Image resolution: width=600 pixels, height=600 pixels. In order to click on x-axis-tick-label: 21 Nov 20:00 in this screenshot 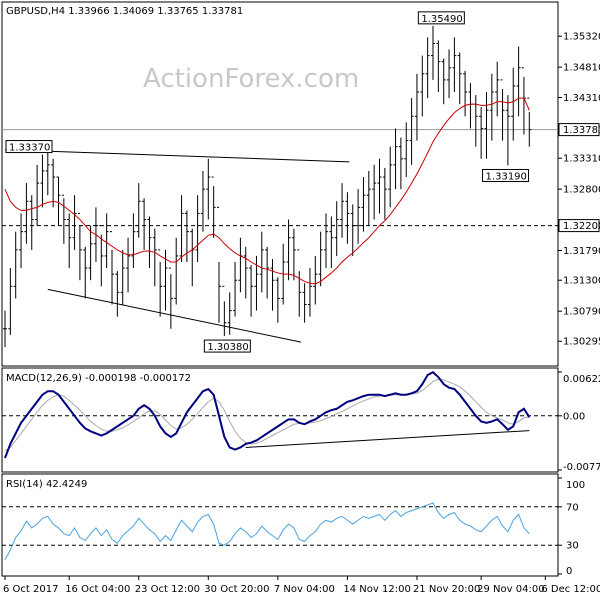, I will do `click(446, 589)`.